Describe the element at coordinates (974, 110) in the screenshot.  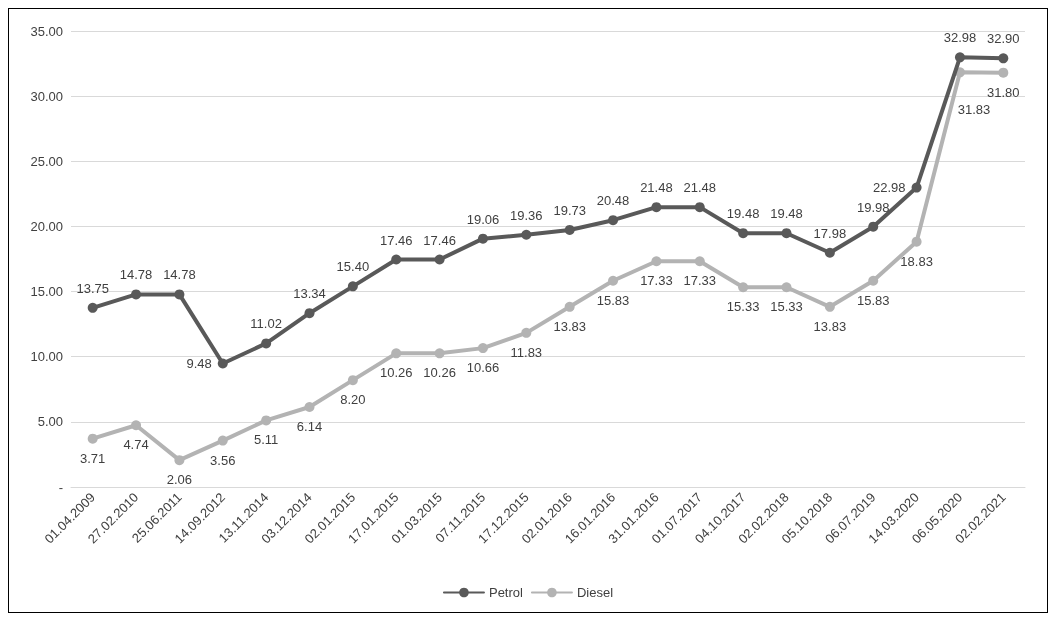
I see `data-label: 31.83` at that location.